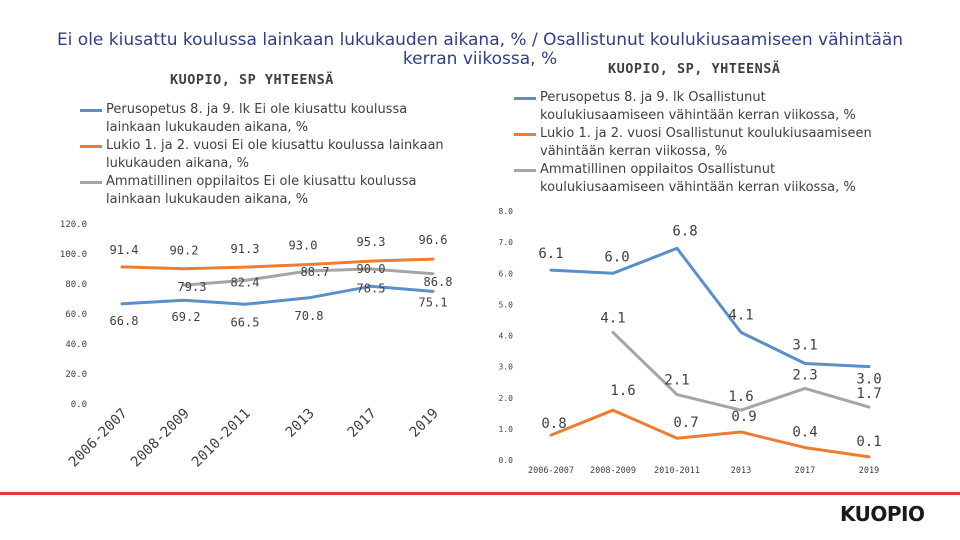  What do you see at coordinates (882, 514) in the screenshot?
I see `kuopio-logo: KUOPIO` at bounding box center [882, 514].